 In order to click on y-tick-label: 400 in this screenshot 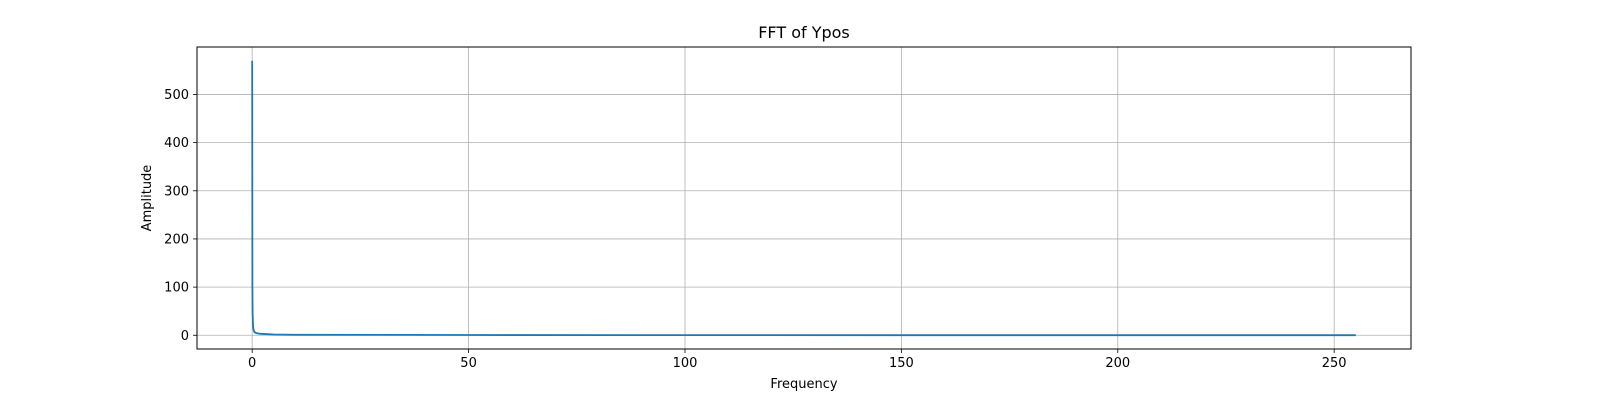, I will do `click(176, 143)`.